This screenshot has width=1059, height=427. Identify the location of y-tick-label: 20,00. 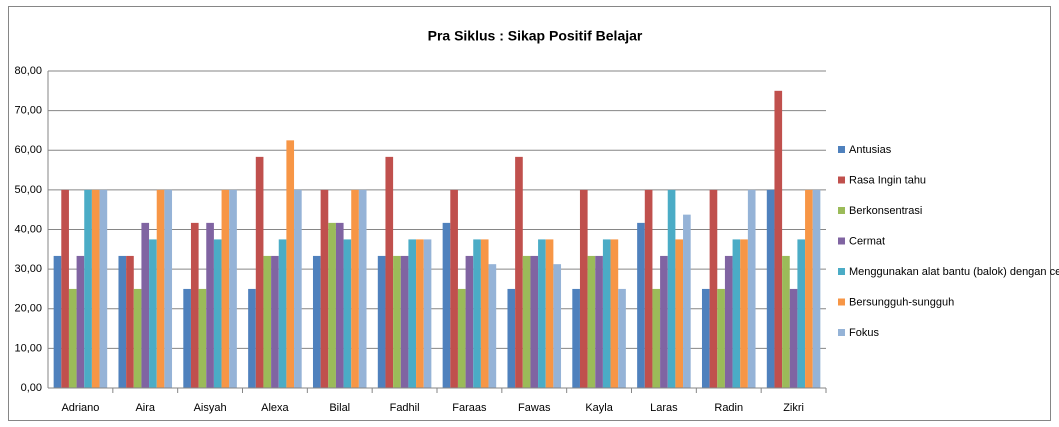
(28, 309).